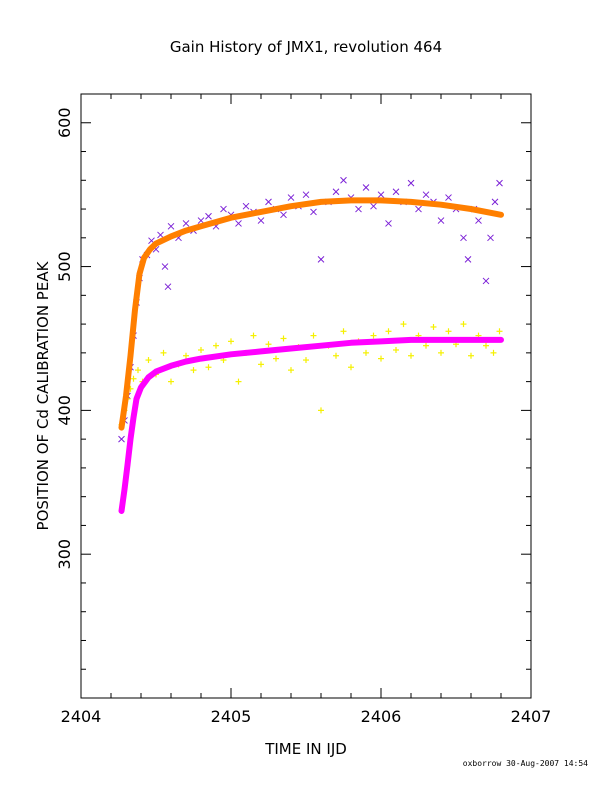  Describe the element at coordinates (64, 266) in the screenshot. I see `y-tick-label: 500` at that location.